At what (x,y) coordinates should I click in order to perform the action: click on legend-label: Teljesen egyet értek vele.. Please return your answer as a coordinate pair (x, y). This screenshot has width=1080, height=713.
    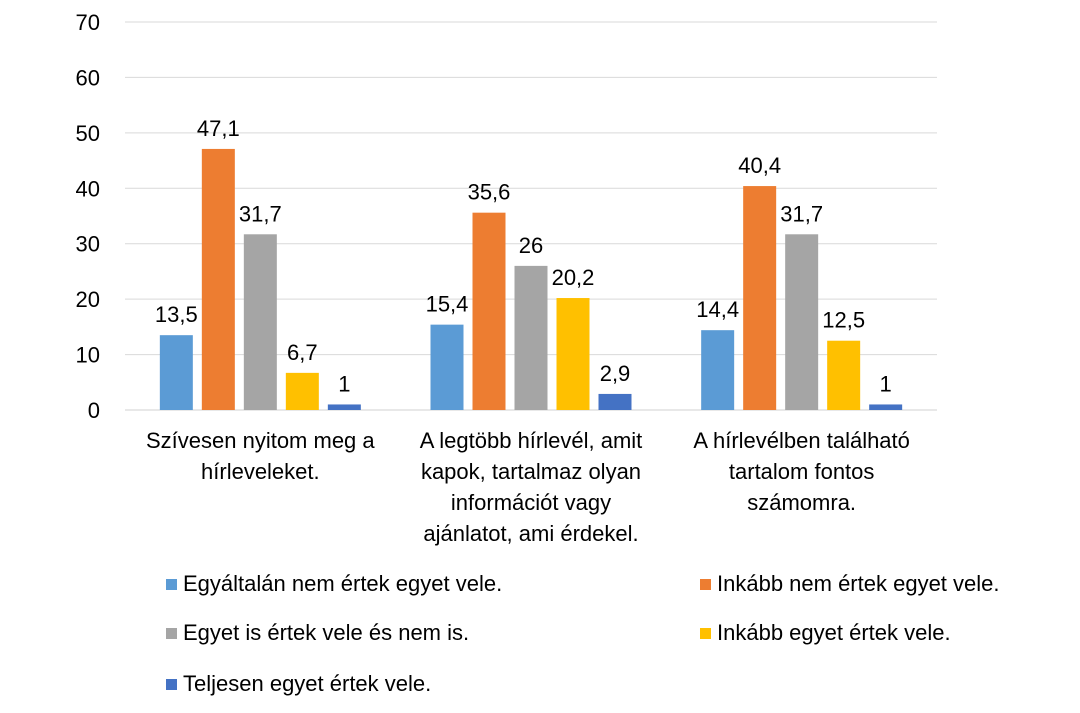
    Looking at the image, I should click on (307, 683).